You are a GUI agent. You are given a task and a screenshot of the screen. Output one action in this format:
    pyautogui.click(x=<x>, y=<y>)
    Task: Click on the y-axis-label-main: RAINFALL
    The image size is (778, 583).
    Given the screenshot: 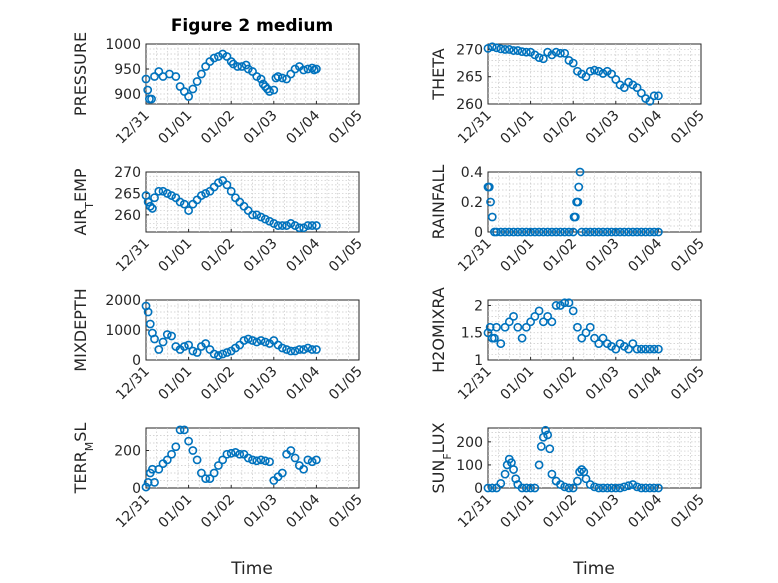 What is the action you would take?
    pyautogui.click(x=438, y=202)
    